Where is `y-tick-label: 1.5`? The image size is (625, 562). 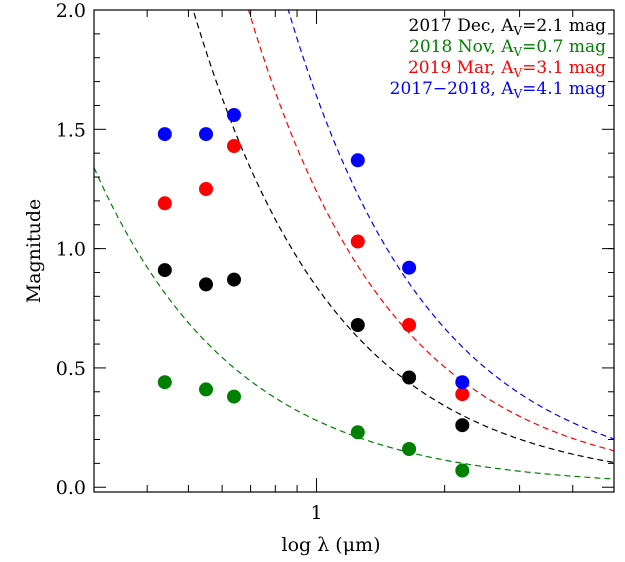 y-tick-label: 1.5 is located at coordinates (71, 130).